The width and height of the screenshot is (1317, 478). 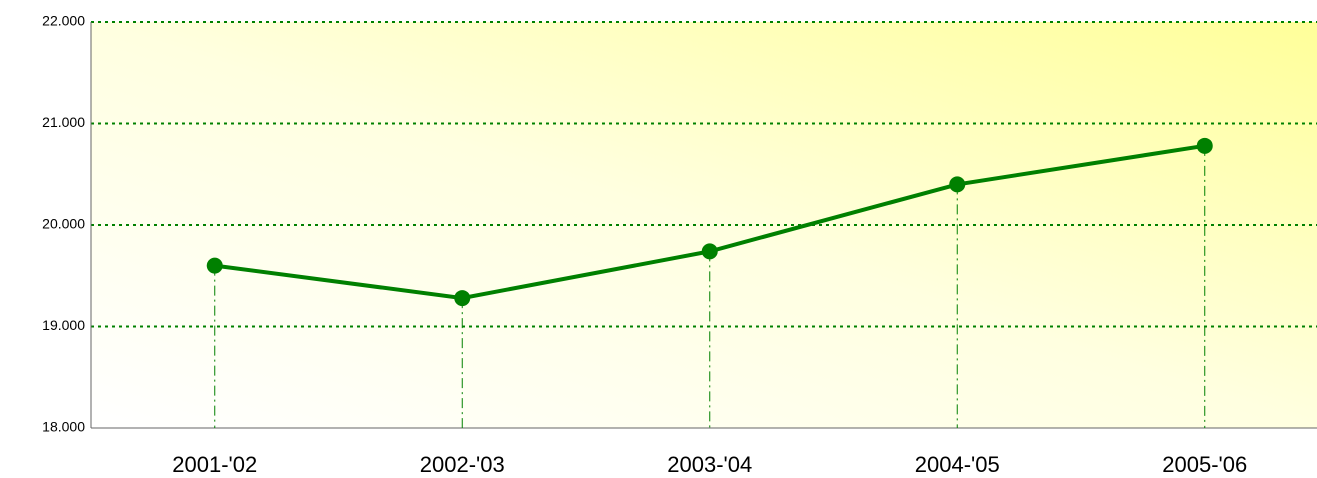 I want to click on x-tick-label: 2002-'03, so click(x=462, y=464).